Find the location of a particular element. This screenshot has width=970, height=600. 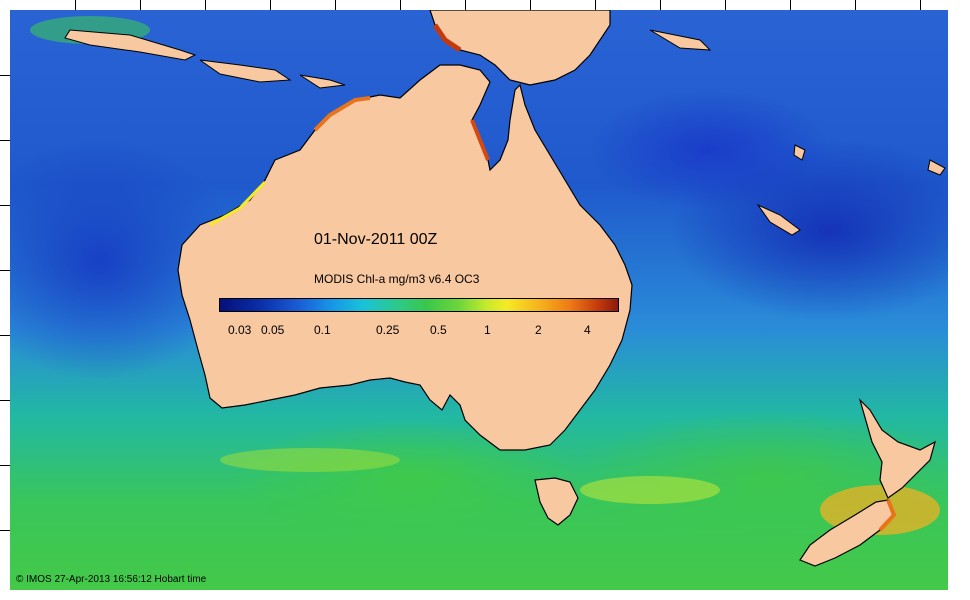

colorbar-tick-label: 4 is located at coordinates (587, 330).